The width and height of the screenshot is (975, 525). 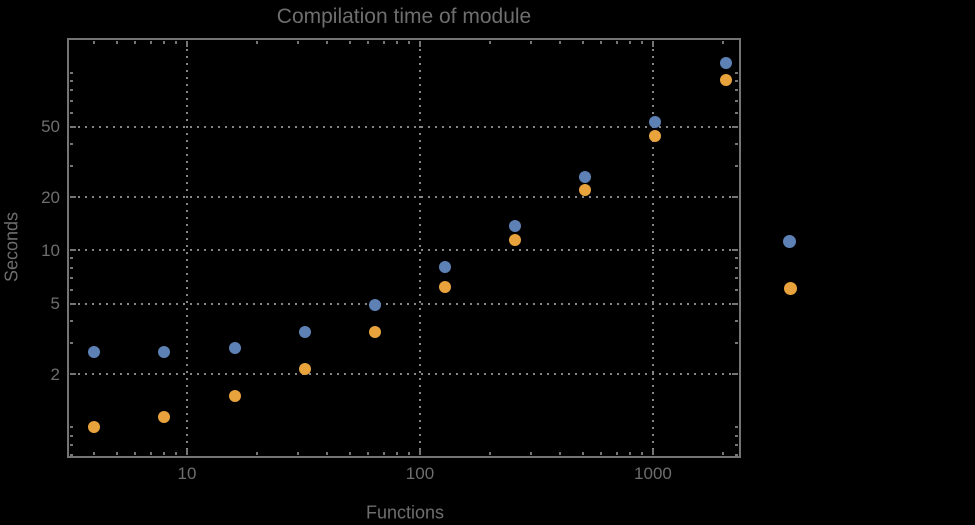 What do you see at coordinates (187, 473) in the screenshot?
I see `x-tick-label: 10` at bounding box center [187, 473].